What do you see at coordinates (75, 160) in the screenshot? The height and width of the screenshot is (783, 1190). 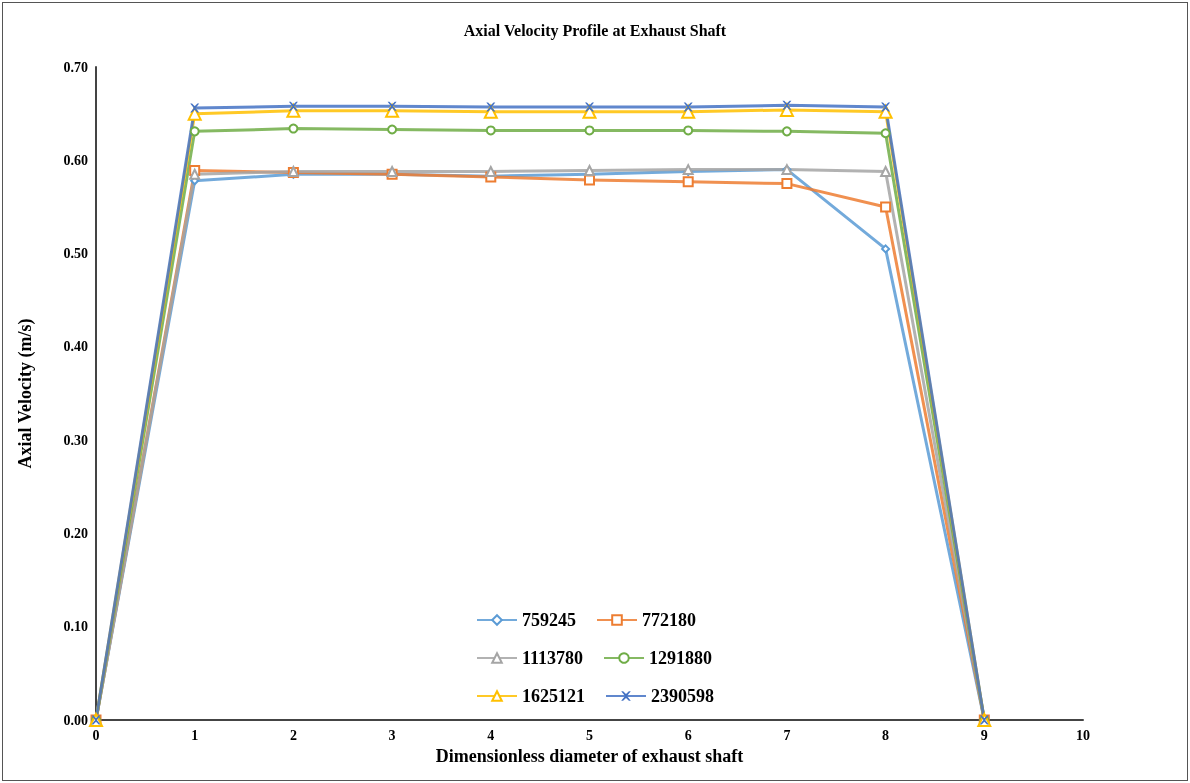 I see `y-tick-label: 0.60` at bounding box center [75, 160].